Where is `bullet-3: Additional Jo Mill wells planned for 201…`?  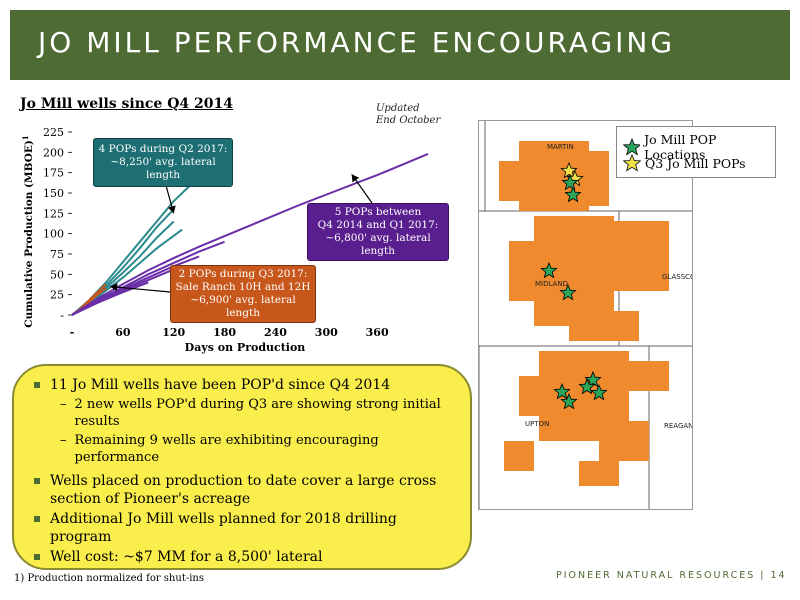 bullet-3: Additional Jo Mill wells planned for 201… is located at coordinates (243, 528).